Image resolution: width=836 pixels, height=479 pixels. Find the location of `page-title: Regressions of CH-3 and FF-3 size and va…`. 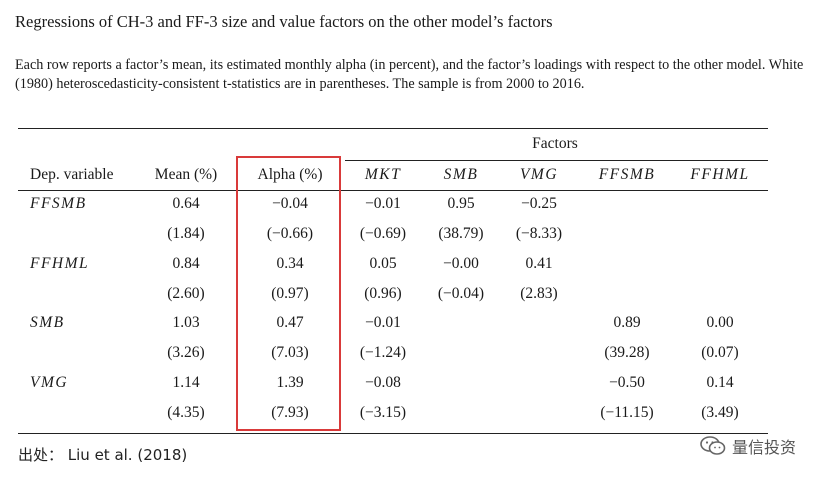

page-title: Regressions of CH-3 and FF-3 size and va… is located at coordinates (284, 21).